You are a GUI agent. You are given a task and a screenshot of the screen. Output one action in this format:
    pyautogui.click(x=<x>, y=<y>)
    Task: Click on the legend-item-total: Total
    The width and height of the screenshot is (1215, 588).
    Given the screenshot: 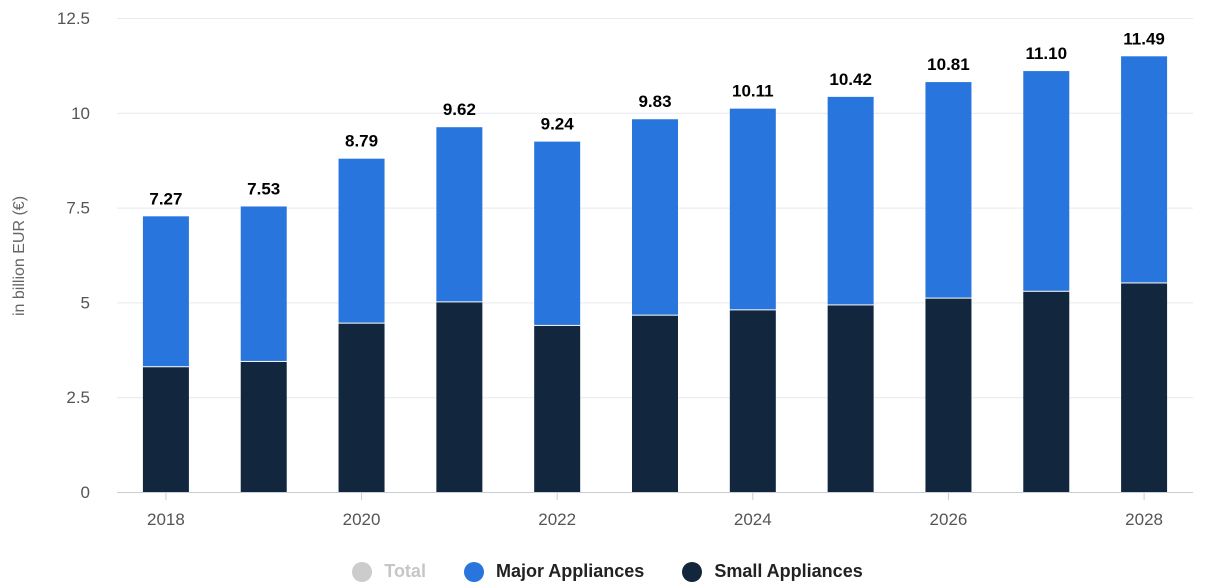 What is the action you would take?
    pyautogui.click(x=389, y=571)
    